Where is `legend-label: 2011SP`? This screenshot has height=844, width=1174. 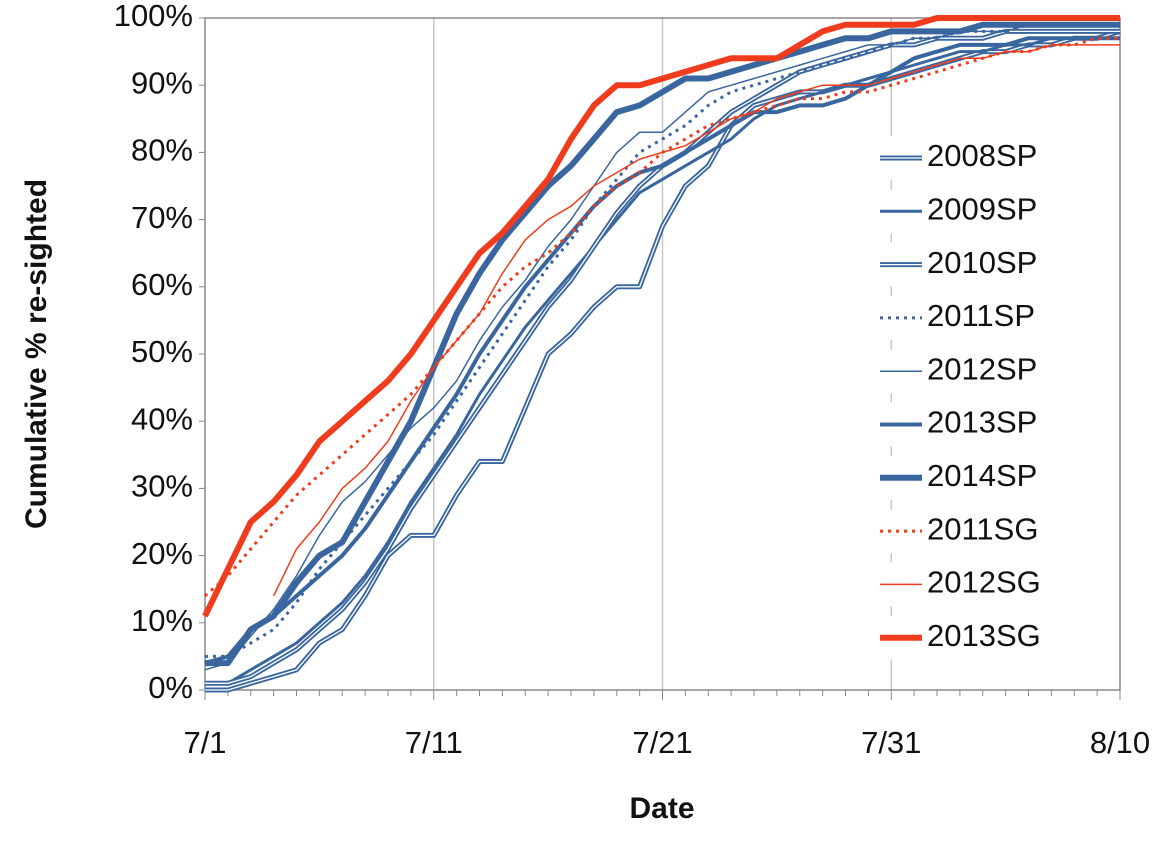 legend-label: 2011SP is located at coordinates (981, 315).